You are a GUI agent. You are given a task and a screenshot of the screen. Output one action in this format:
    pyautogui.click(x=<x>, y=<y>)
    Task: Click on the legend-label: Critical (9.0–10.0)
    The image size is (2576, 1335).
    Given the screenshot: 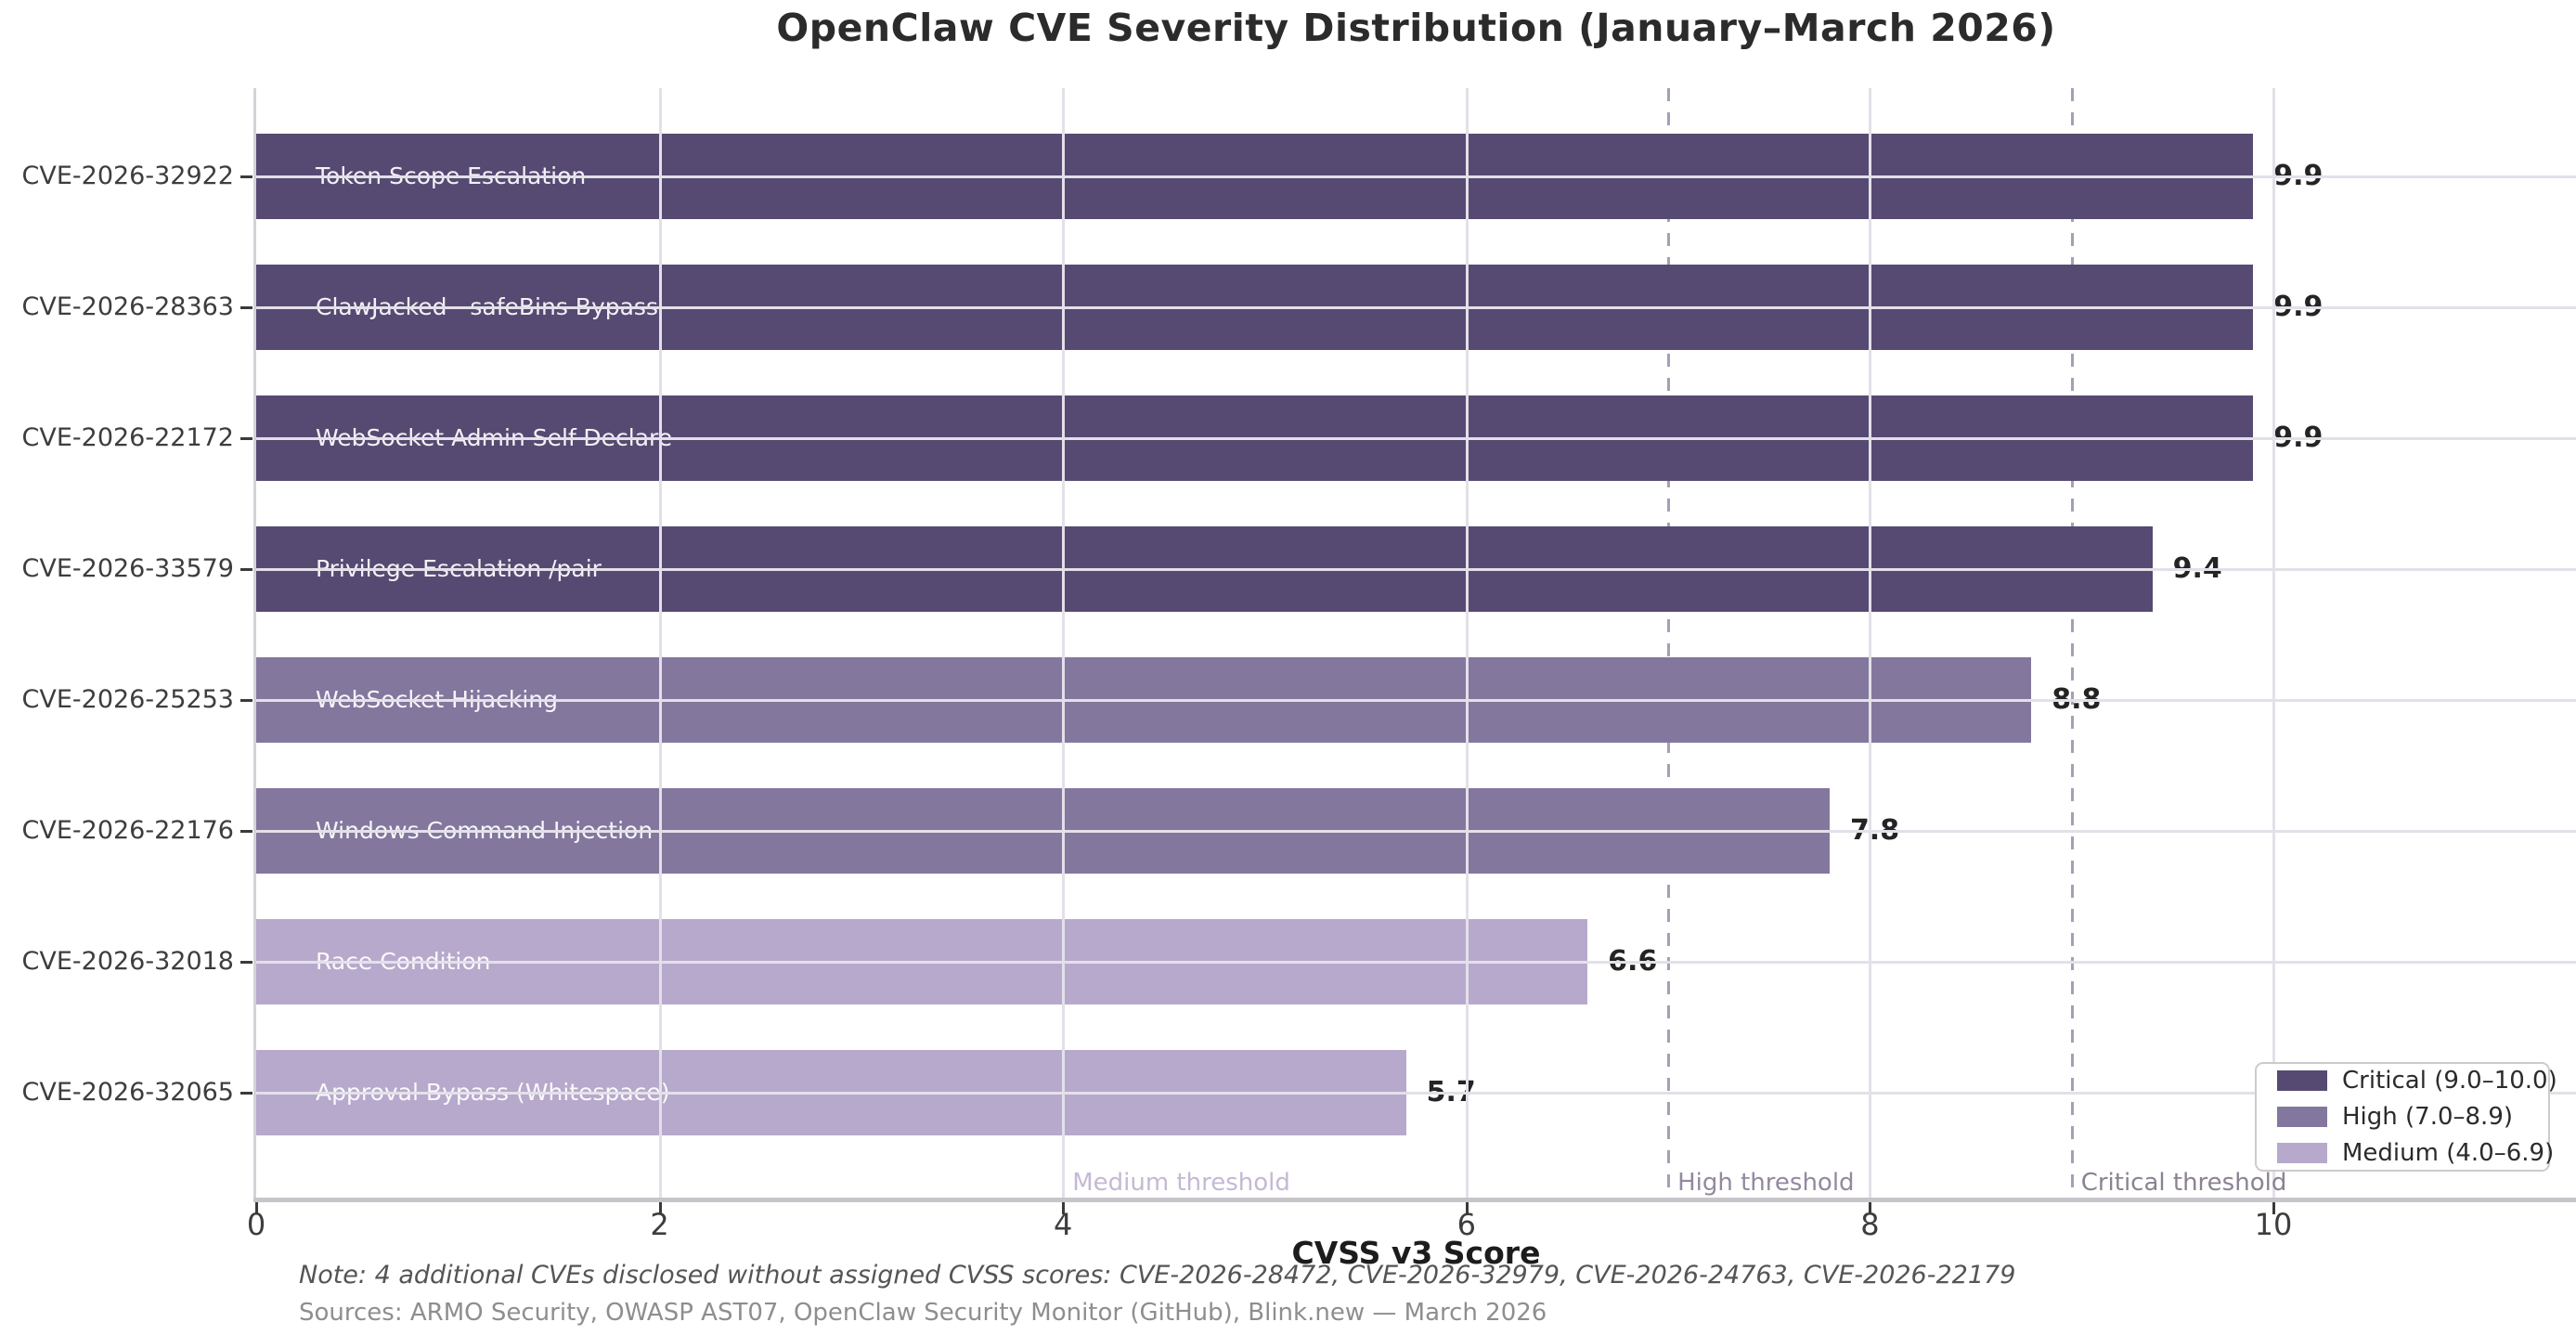 What is the action you would take?
    pyautogui.click(x=2449, y=1081)
    